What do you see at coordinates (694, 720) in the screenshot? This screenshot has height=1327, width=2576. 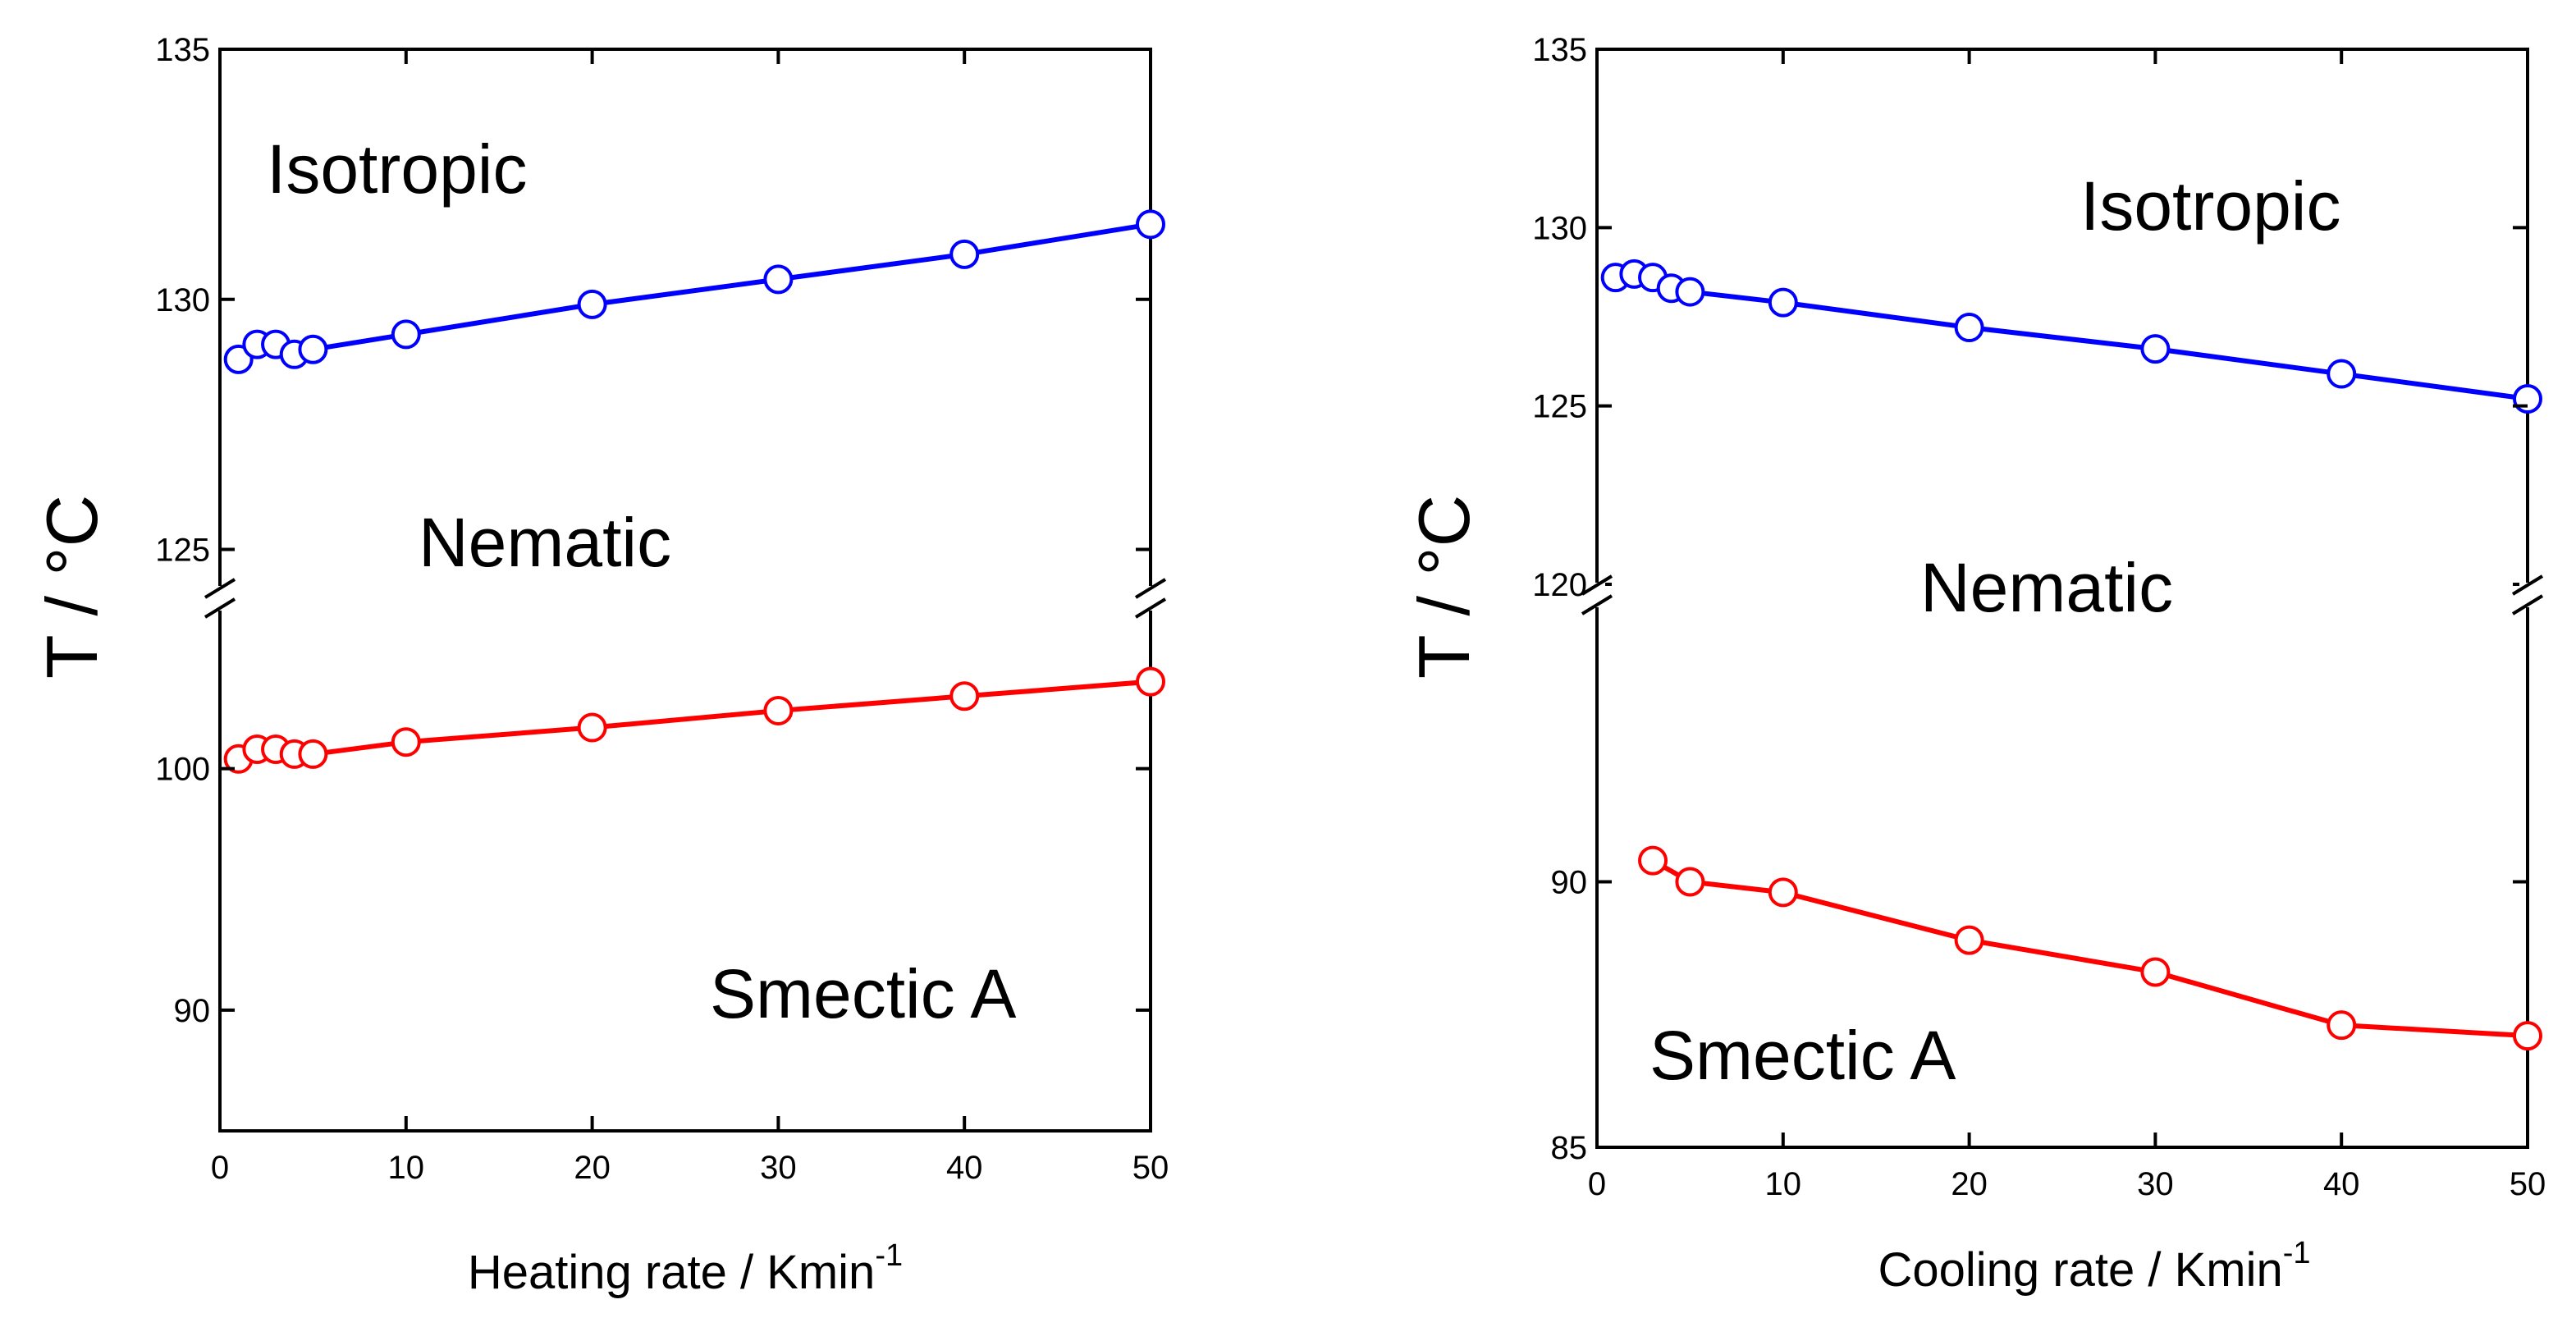 I see `series-line-lower` at bounding box center [694, 720].